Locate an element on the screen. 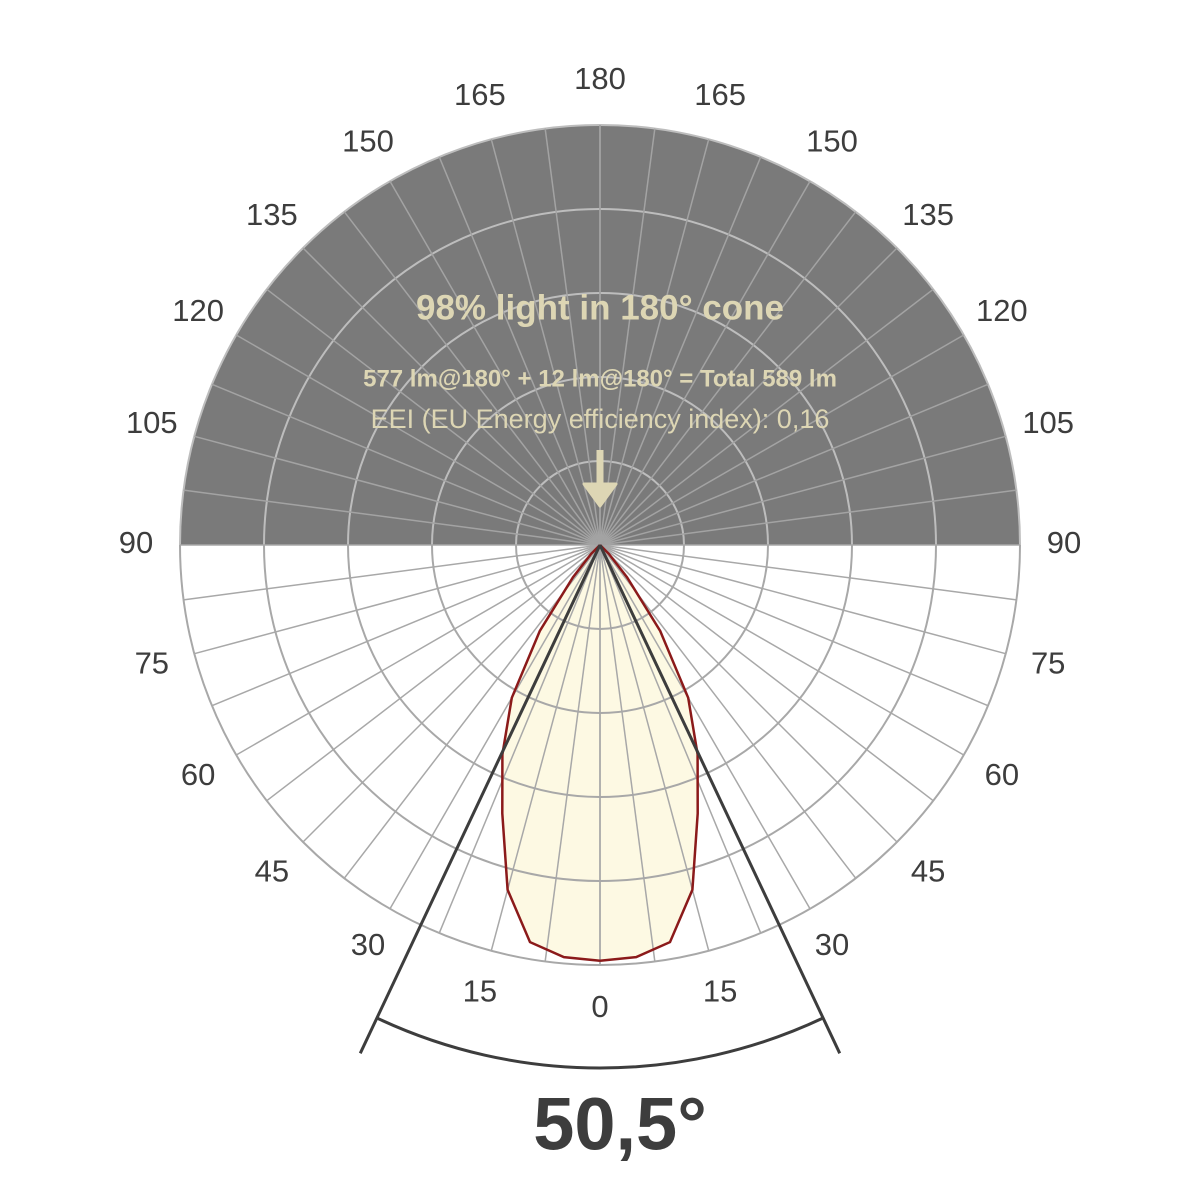 The image size is (1200, 1200). chart-title: 98% light in 180° cone is located at coordinates (600, 307).